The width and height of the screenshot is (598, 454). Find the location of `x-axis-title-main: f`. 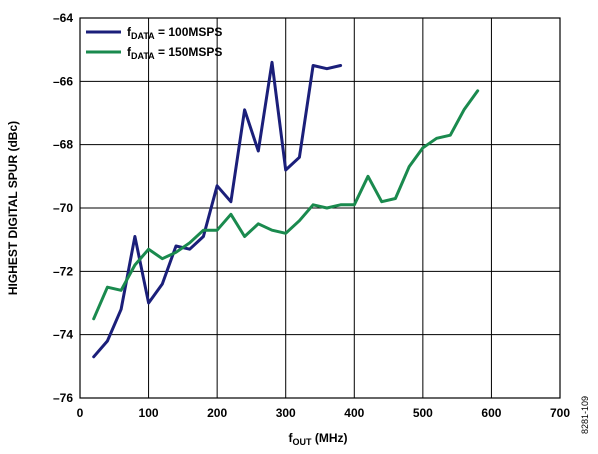

x-axis-title-main: f is located at coordinates (291, 438).